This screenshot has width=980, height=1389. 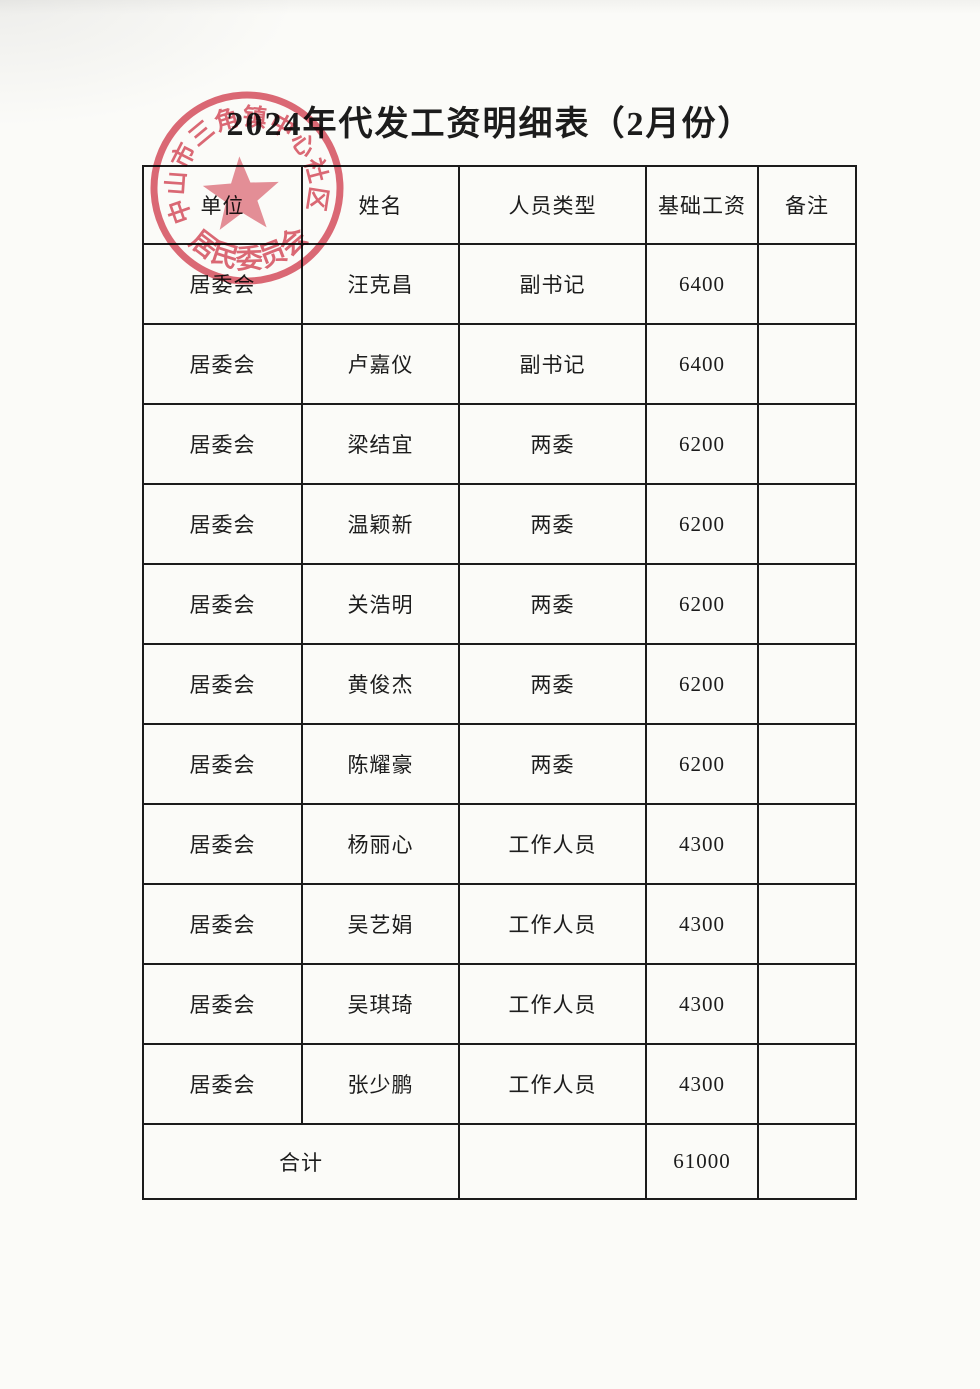 What do you see at coordinates (380, 684) in the screenshot?
I see `name-cell: 黄俊杰` at bounding box center [380, 684].